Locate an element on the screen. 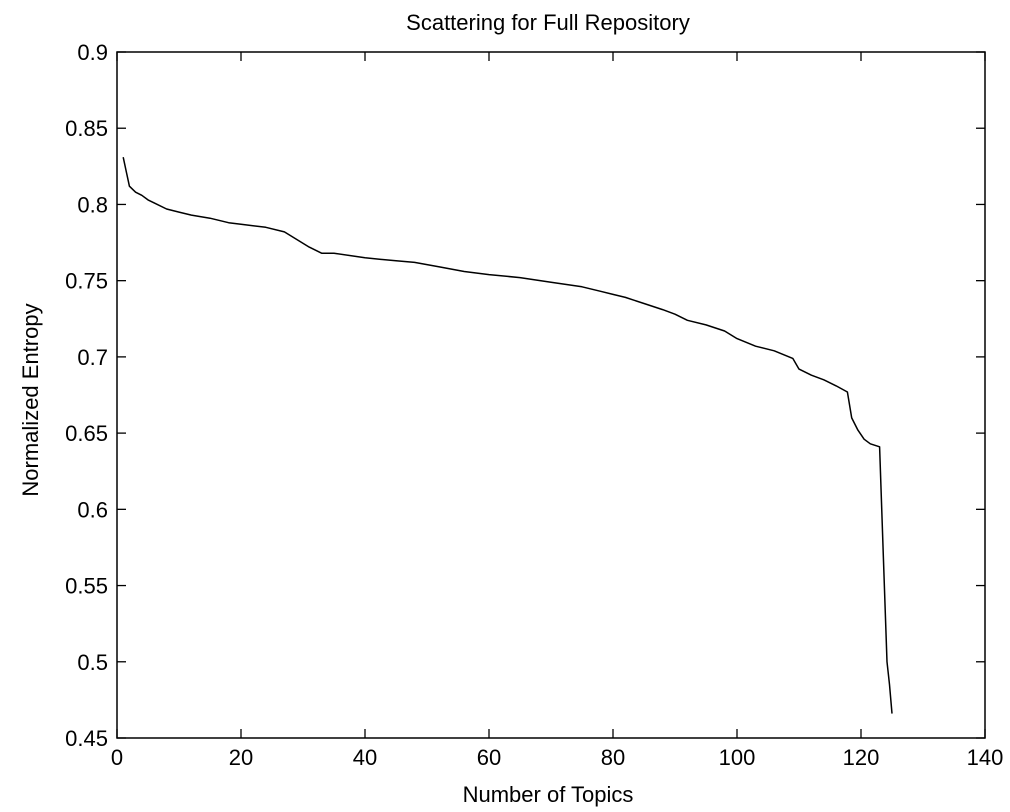  x-tick-label: 40 is located at coordinates (365, 757).